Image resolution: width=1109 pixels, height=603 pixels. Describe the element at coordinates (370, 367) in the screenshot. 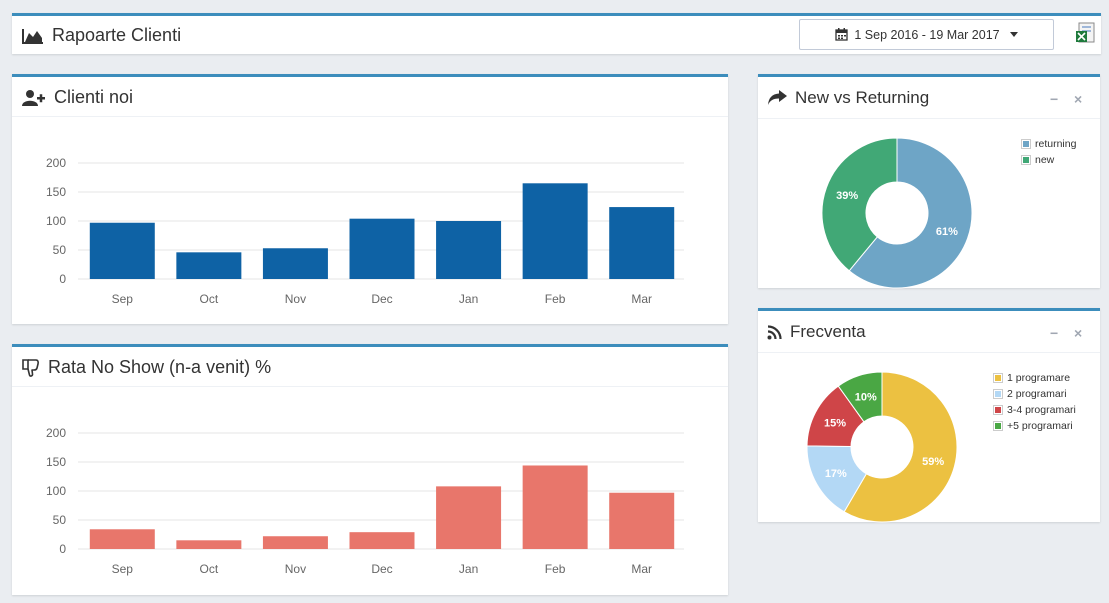

I see `panel-header: Rata No Show (n-a venit) %` at that location.